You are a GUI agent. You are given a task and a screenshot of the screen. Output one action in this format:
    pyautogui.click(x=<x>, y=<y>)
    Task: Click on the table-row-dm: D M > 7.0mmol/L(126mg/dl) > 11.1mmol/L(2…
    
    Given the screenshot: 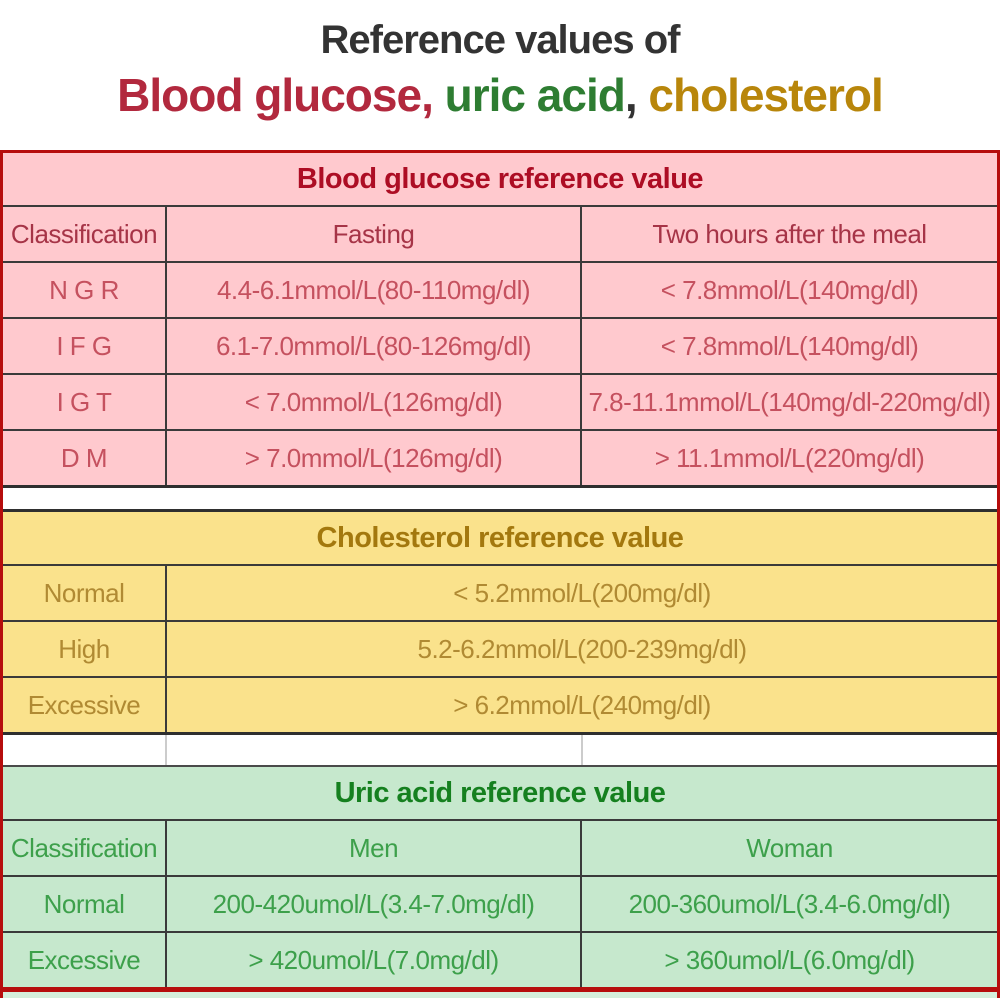 What is the action you would take?
    pyautogui.click(x=500, y=457)
    